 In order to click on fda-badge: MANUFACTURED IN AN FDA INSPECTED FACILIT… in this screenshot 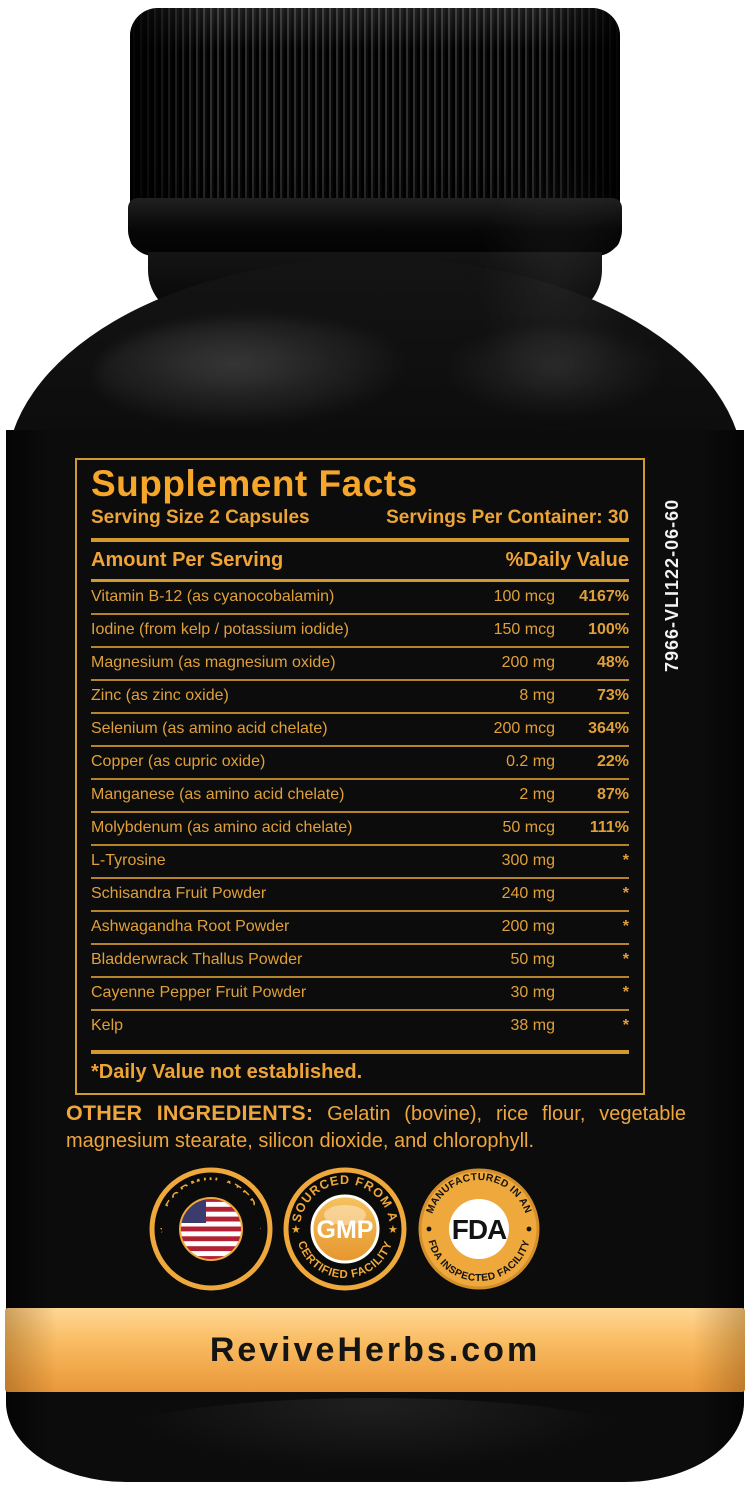, I will do `click(479, 1229)`.